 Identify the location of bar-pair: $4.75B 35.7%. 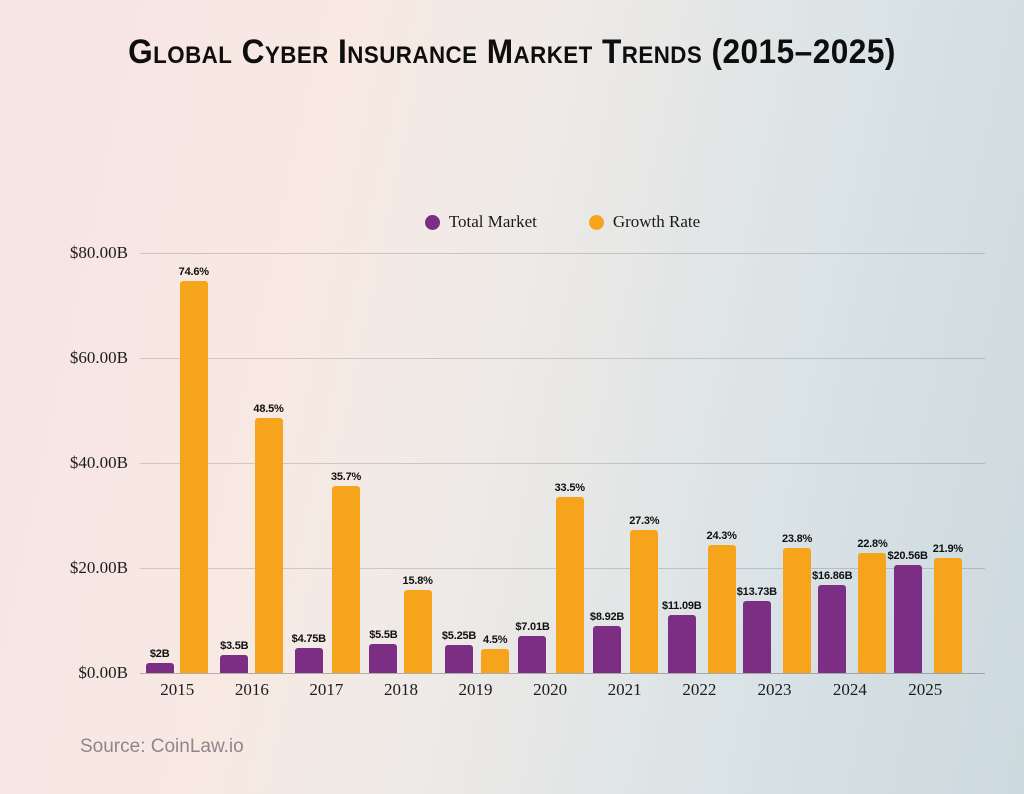
(326, 463).